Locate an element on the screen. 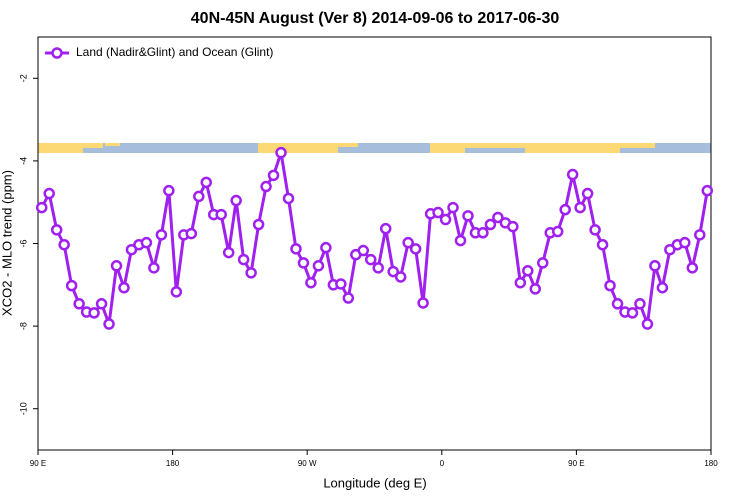 Image resolution: width=750 pixels, height=500 pixels. ocean-band is located at coordinates (374, 148).